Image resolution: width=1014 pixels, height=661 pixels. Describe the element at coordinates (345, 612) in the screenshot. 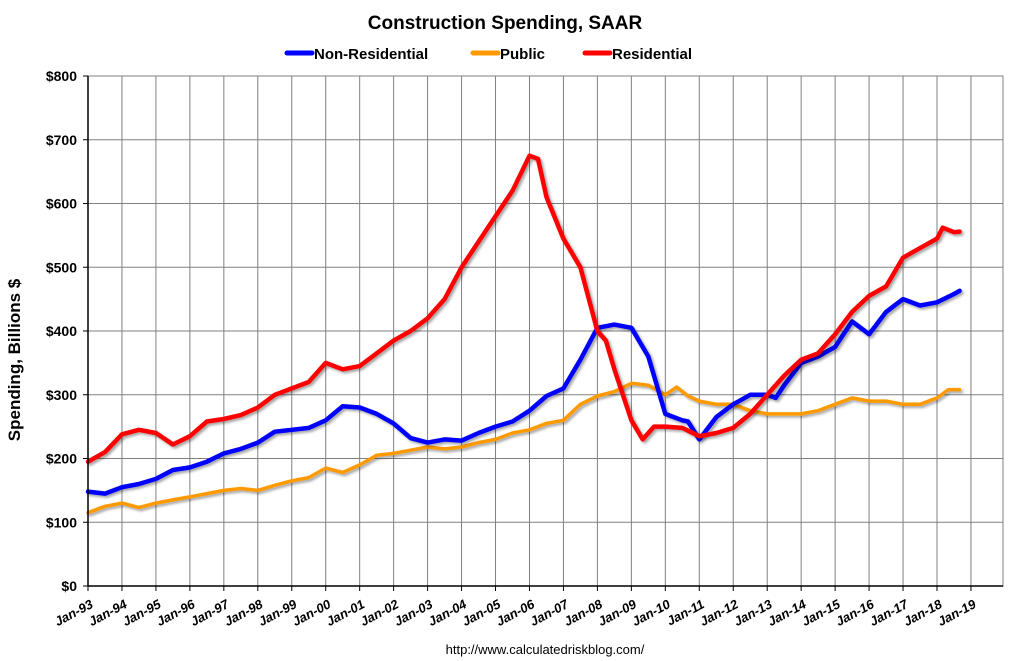

I see `x-tick-label: Jan-01` at that location.